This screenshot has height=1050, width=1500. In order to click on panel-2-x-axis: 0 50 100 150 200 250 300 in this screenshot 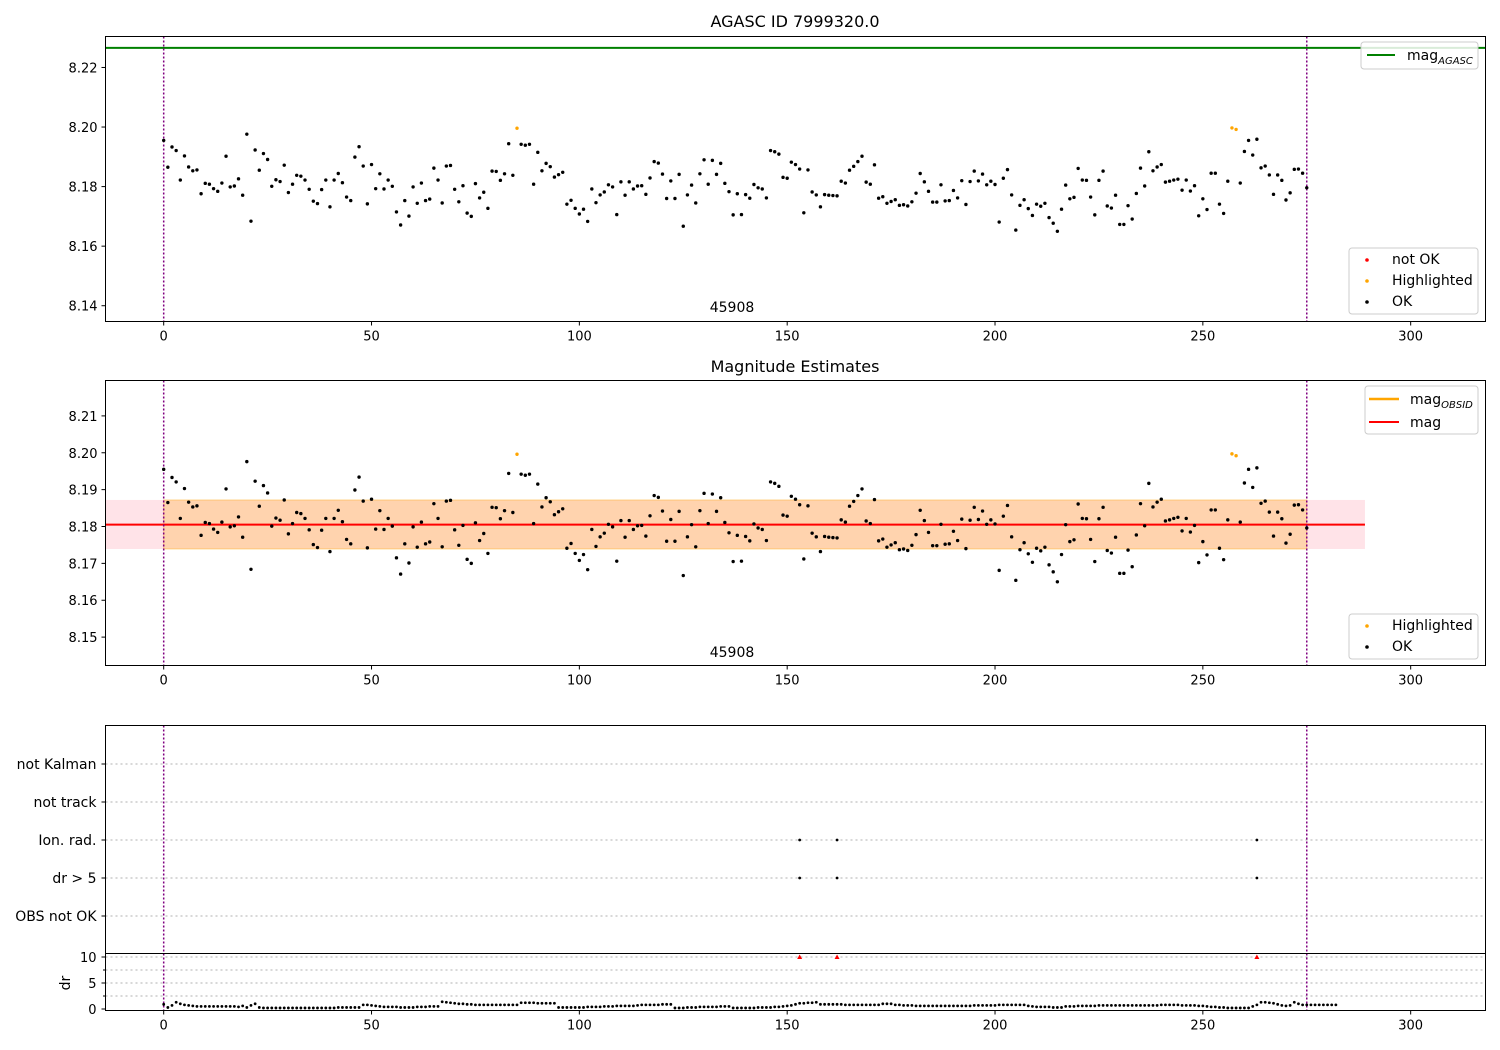, I will do `click(791, 677)`.